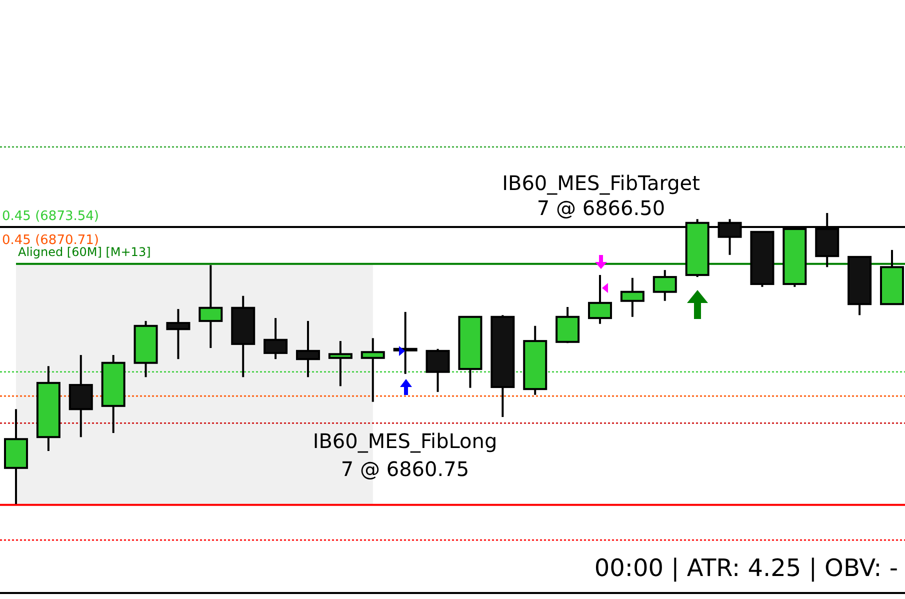 Image resolution: width=905 pixels, height=599 pixels. Describe the element at coordinates (405, 455) in the screenshot. I see `annotation: IB60_MES_FibLong 7 @ 6860.75` at that location.